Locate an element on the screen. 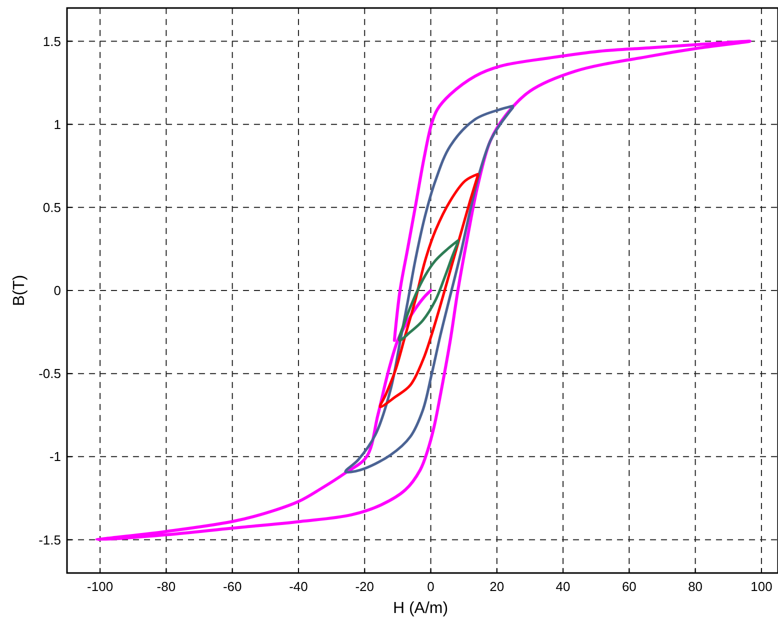 The image size is (778, 619). x-tick-label: -40 is located at coordinates (298, 586).